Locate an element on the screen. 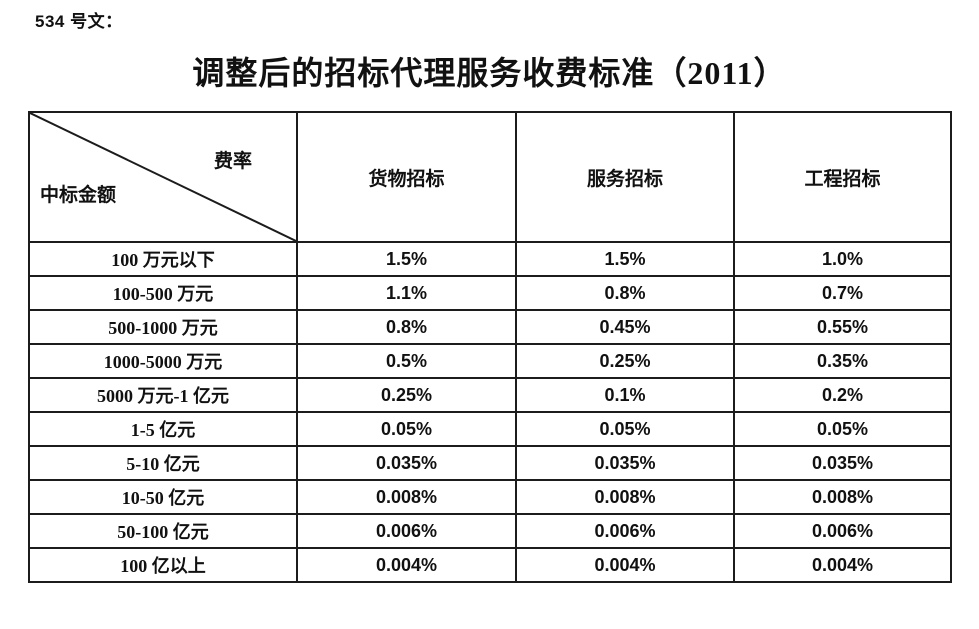  table-row: 50-100 亿元 0.006% 0.006% 0.006% is located at coordinates (490, 531).